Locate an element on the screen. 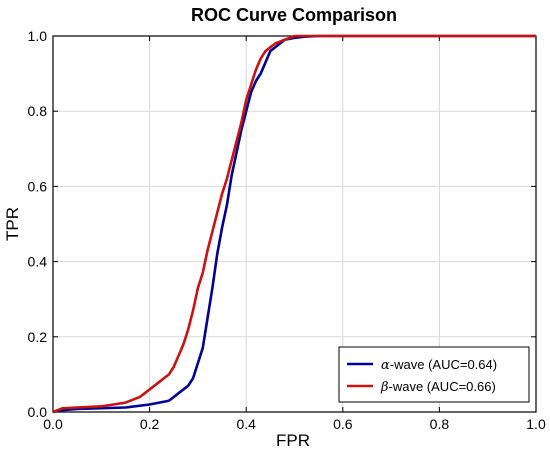 This screenshot has width=550, height=454. x-tick-label: 1.0 is located at coordinates (536, 424).